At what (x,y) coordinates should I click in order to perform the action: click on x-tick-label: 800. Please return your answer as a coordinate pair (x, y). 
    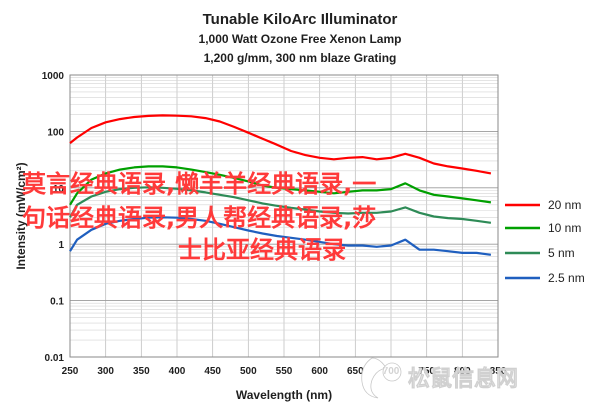
    Looking at the image, I should click on (462, 371).